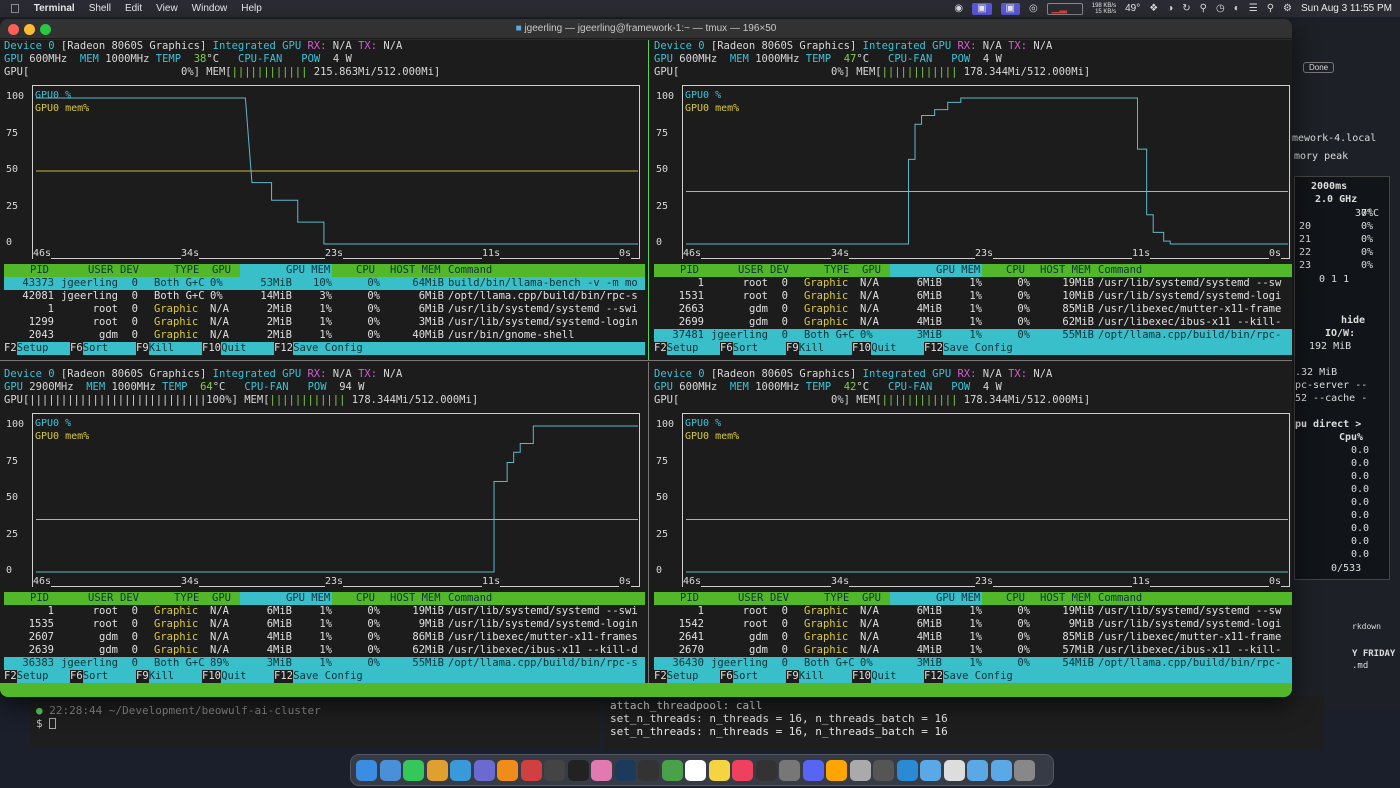 This screenshot has height=788, width=1400. What do you see at coordinates (1203, 8) in the screenshot?
I see `key-icon: ⚲` at bounding box center [1203, 8].